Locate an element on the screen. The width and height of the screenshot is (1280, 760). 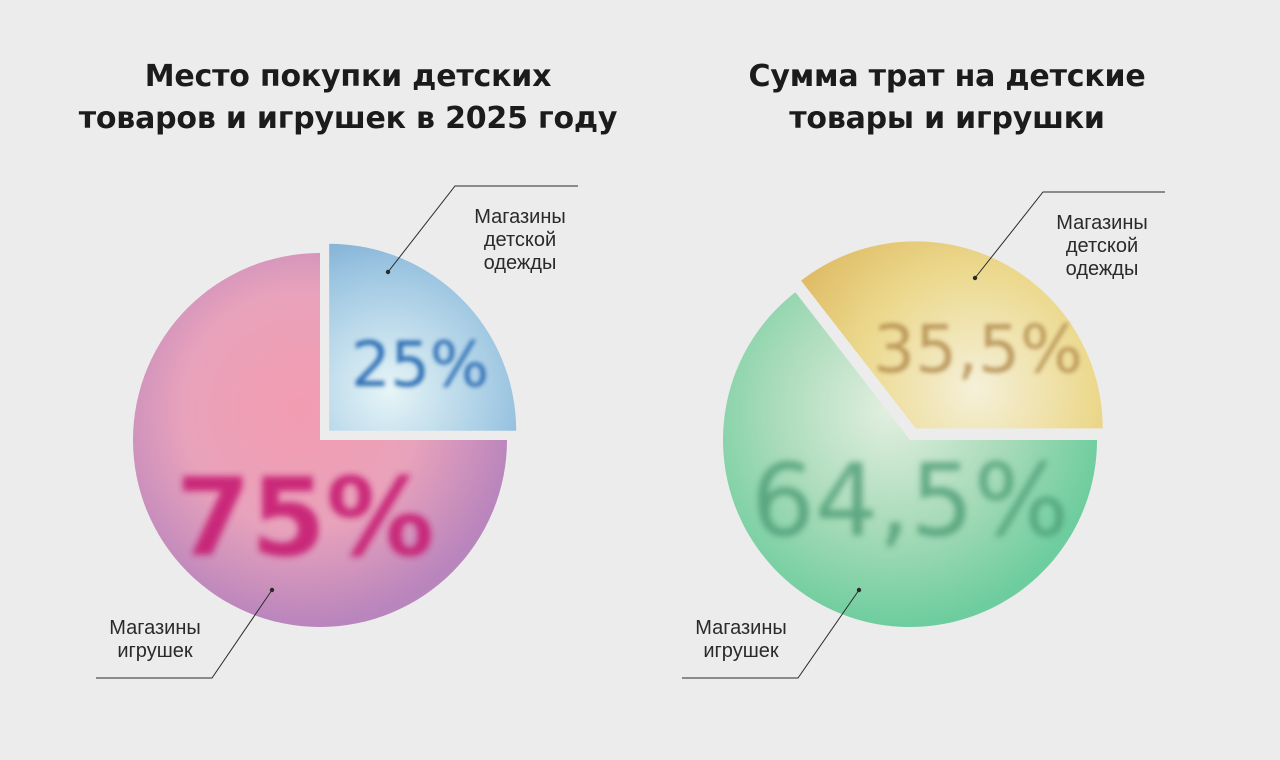
data-label: 75% is located at coordinates (305, 518).